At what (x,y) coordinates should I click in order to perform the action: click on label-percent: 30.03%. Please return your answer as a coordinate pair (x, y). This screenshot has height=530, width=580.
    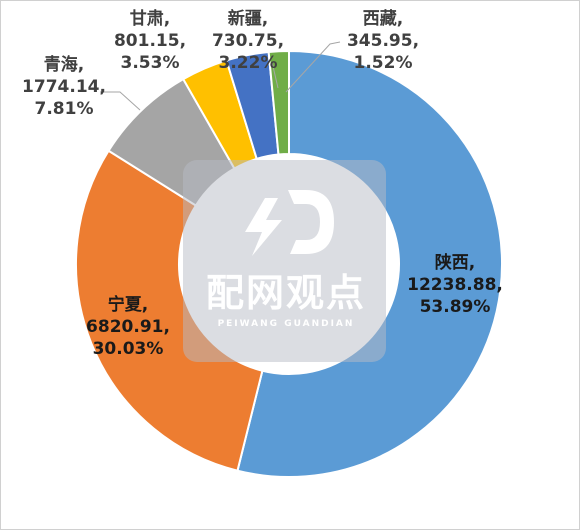
    Looking at the image, I should click on (128, 349).